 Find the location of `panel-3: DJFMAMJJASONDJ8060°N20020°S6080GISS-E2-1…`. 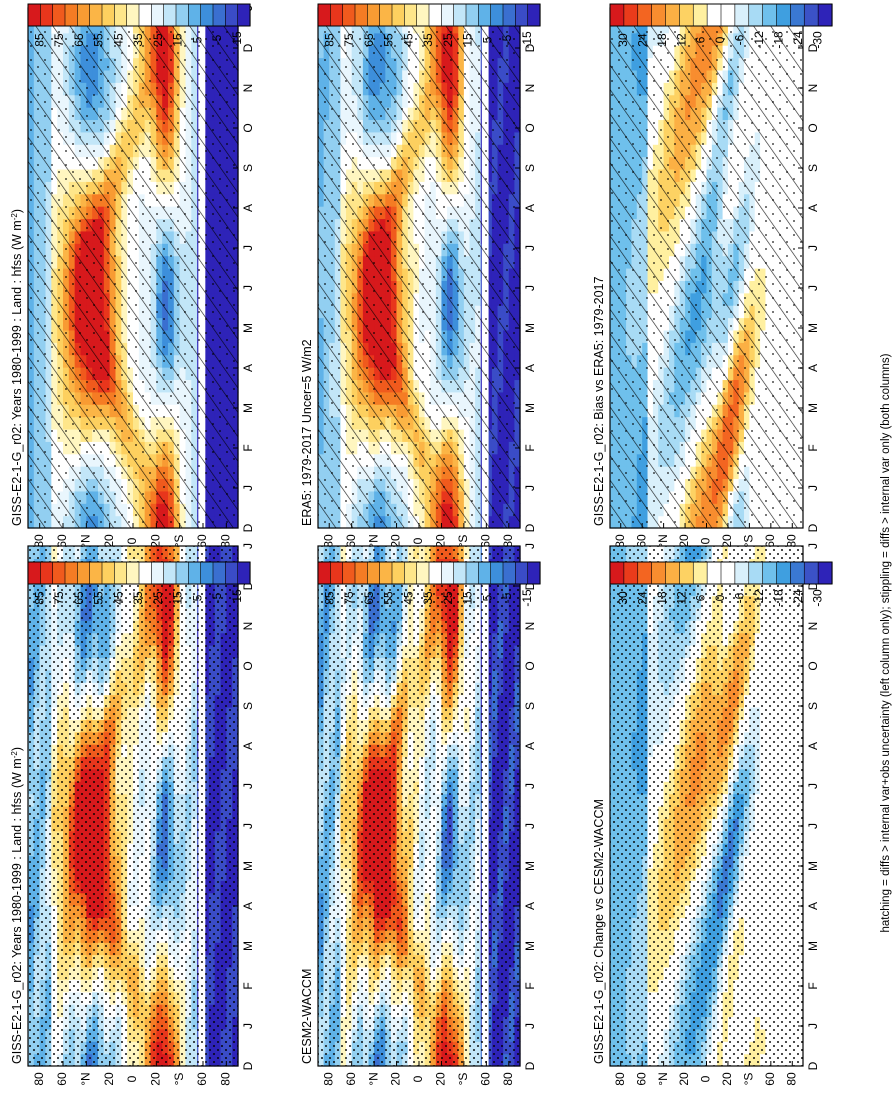

panel-3: DJFMAMJJASONDJ8060°N20020°S6080GISS-E2-1… is located at coordinates (706, 276).